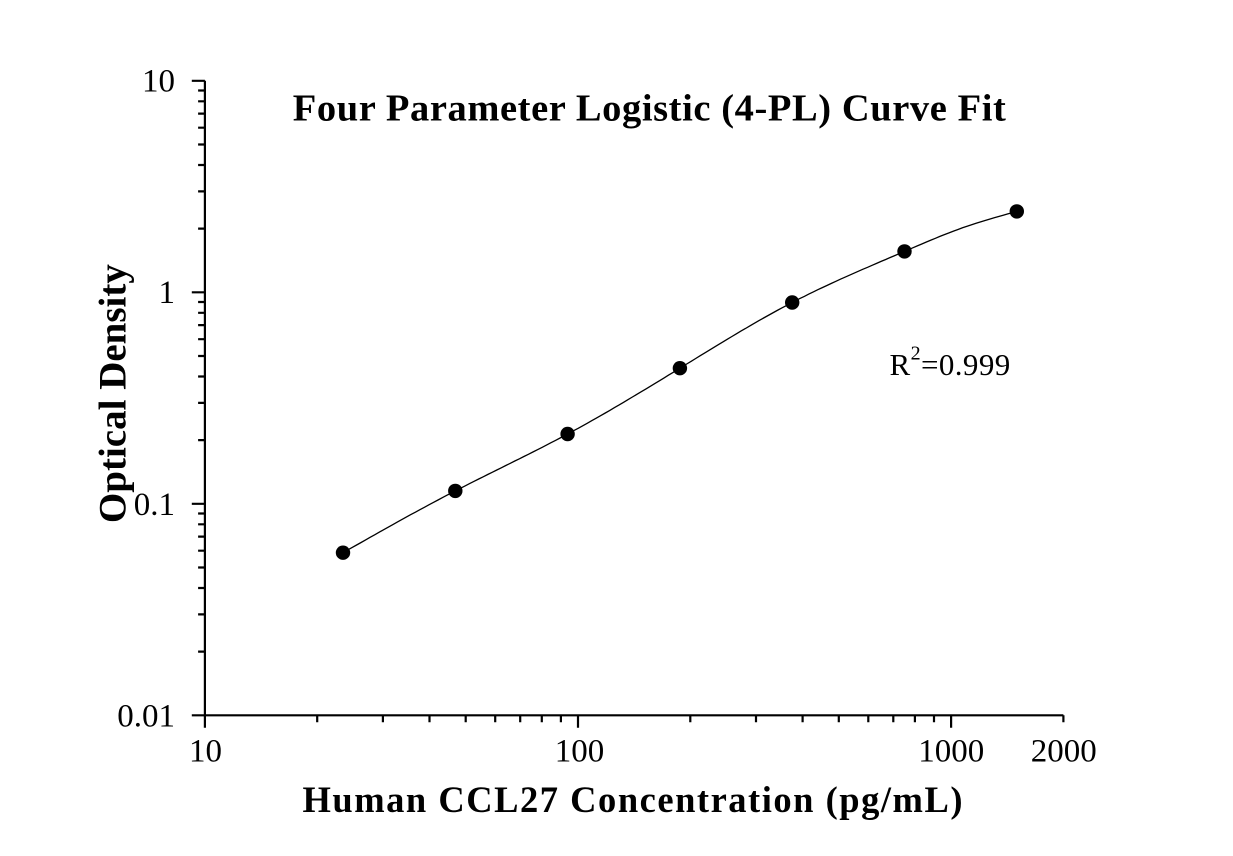 The width and height of the screenshot is (1233, 856). I want to click on svg-text: 1, so click(167, 293).